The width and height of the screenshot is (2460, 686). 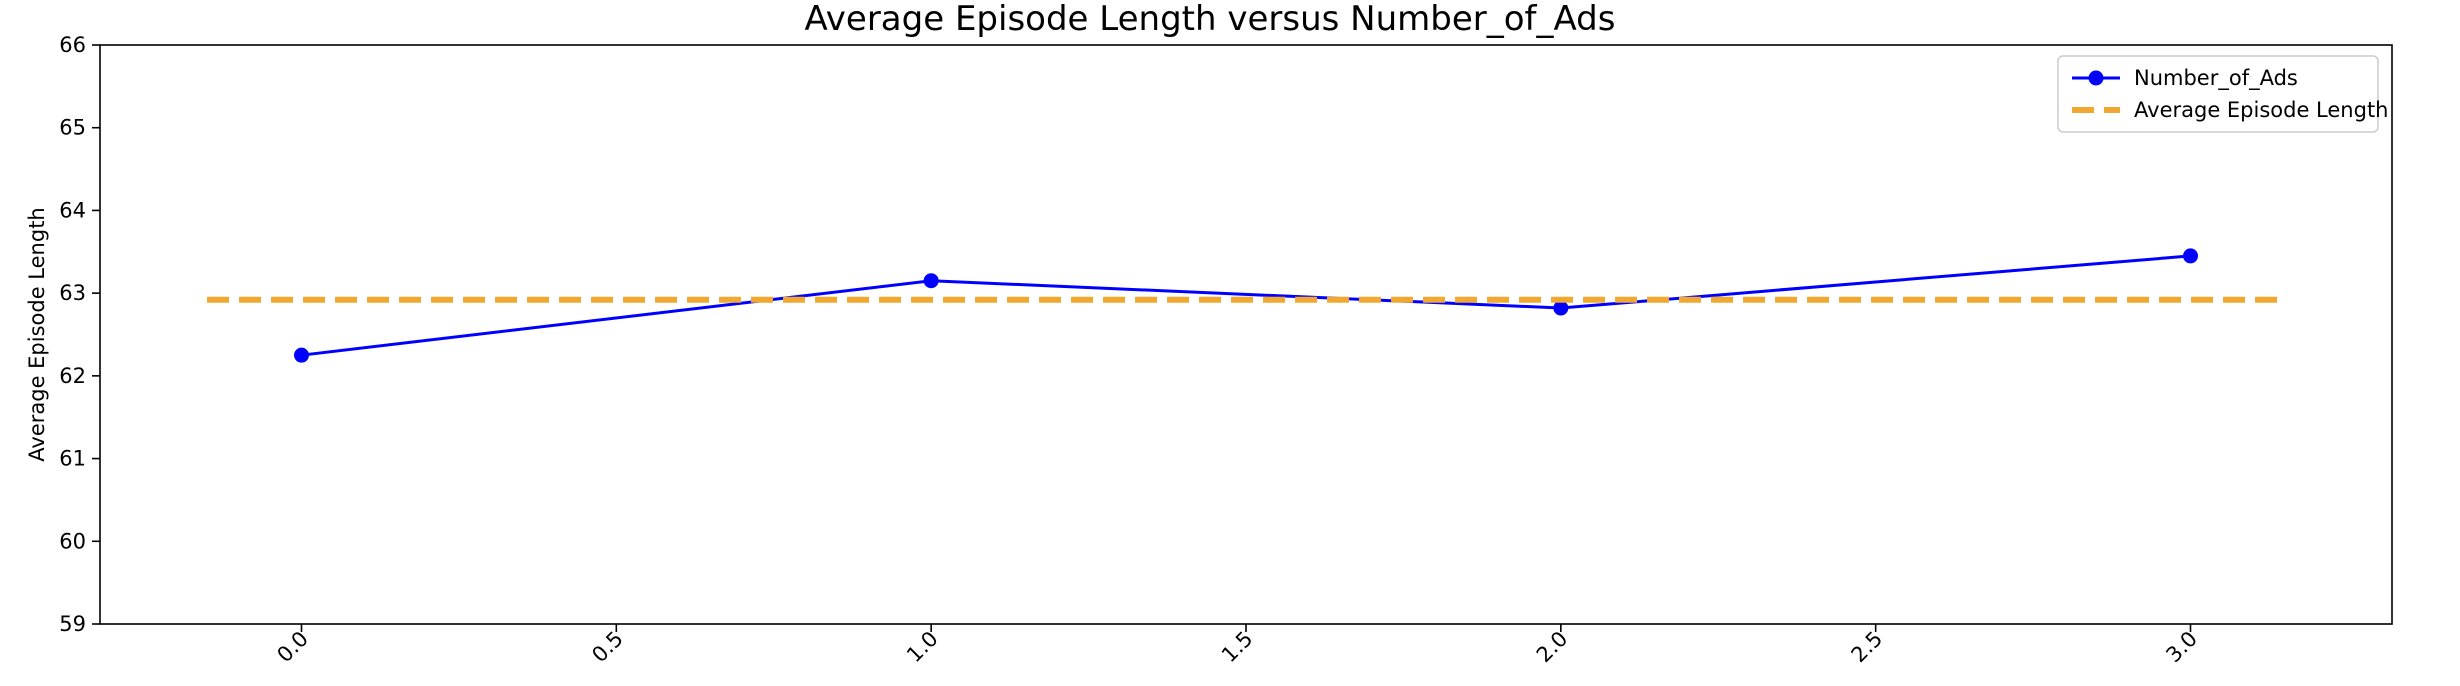 What do you see at coordinates (292, 647) in the screenshot?
I see `x-tick-label-0: 0.0` at bounding box center [292, 647].